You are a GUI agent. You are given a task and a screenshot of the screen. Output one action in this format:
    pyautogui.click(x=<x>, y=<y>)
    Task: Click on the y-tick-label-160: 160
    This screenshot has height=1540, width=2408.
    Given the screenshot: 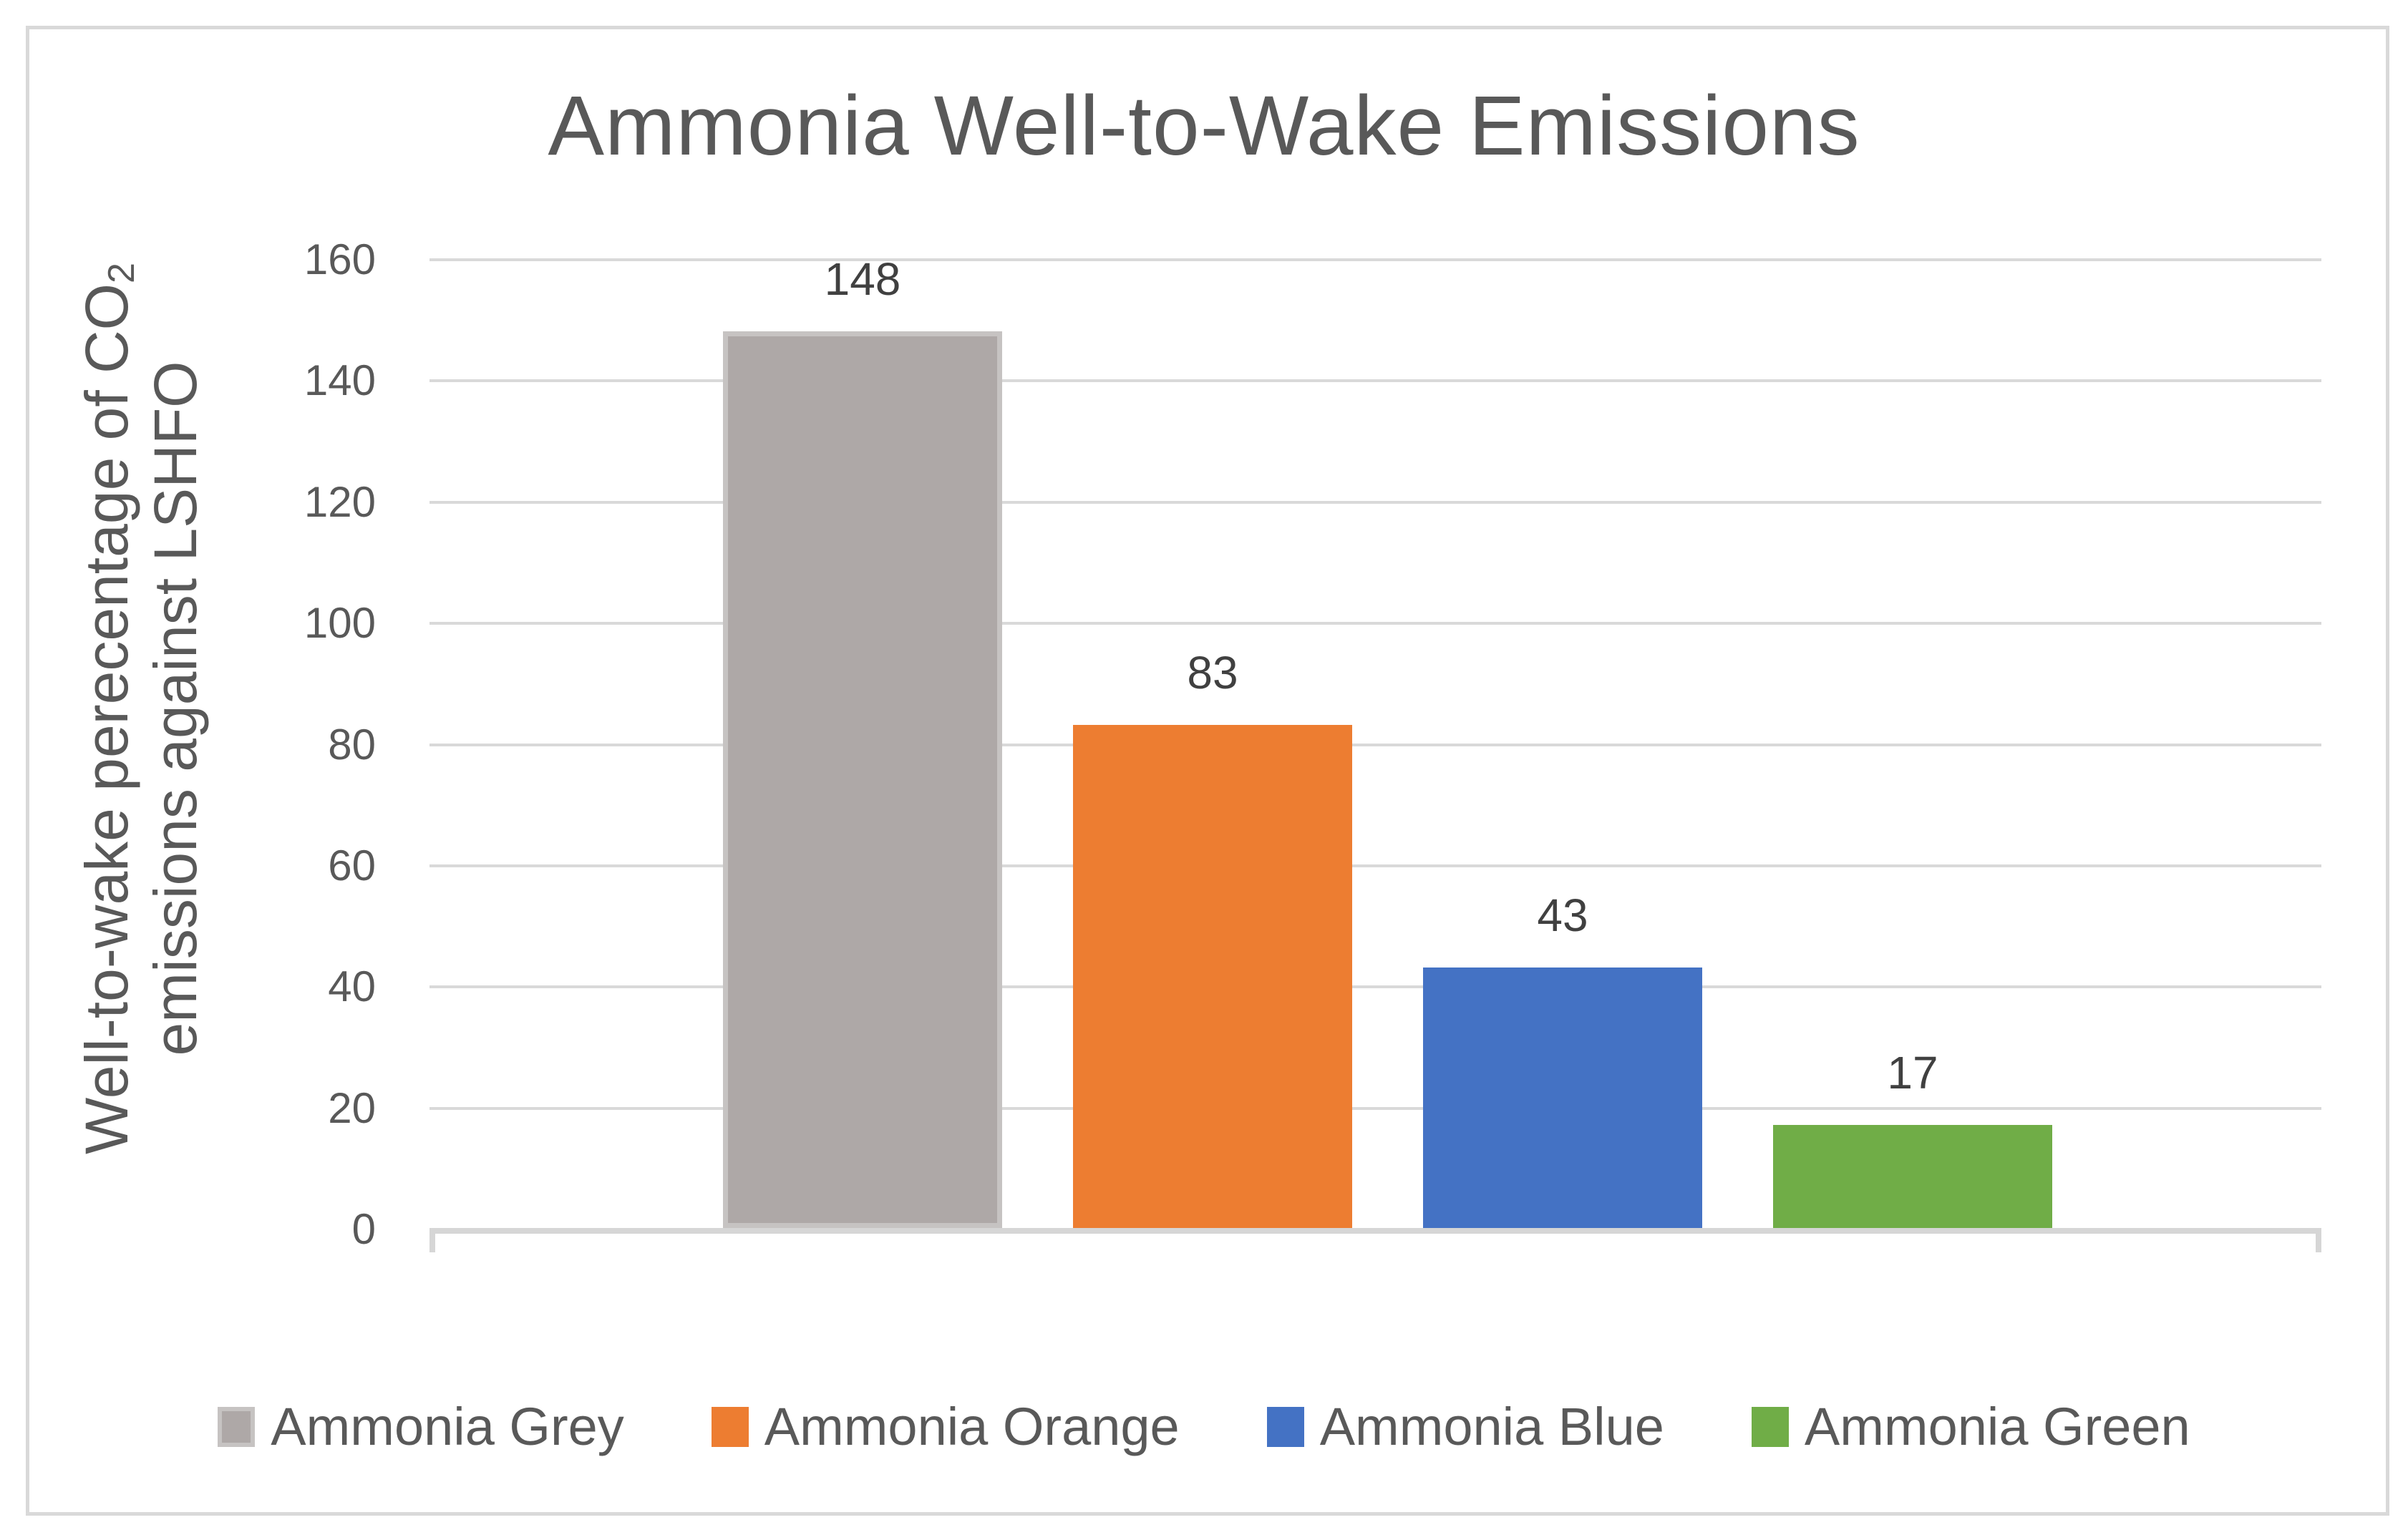 What is the action you would take?
    pyautogui.click(x=340, y=259)
    